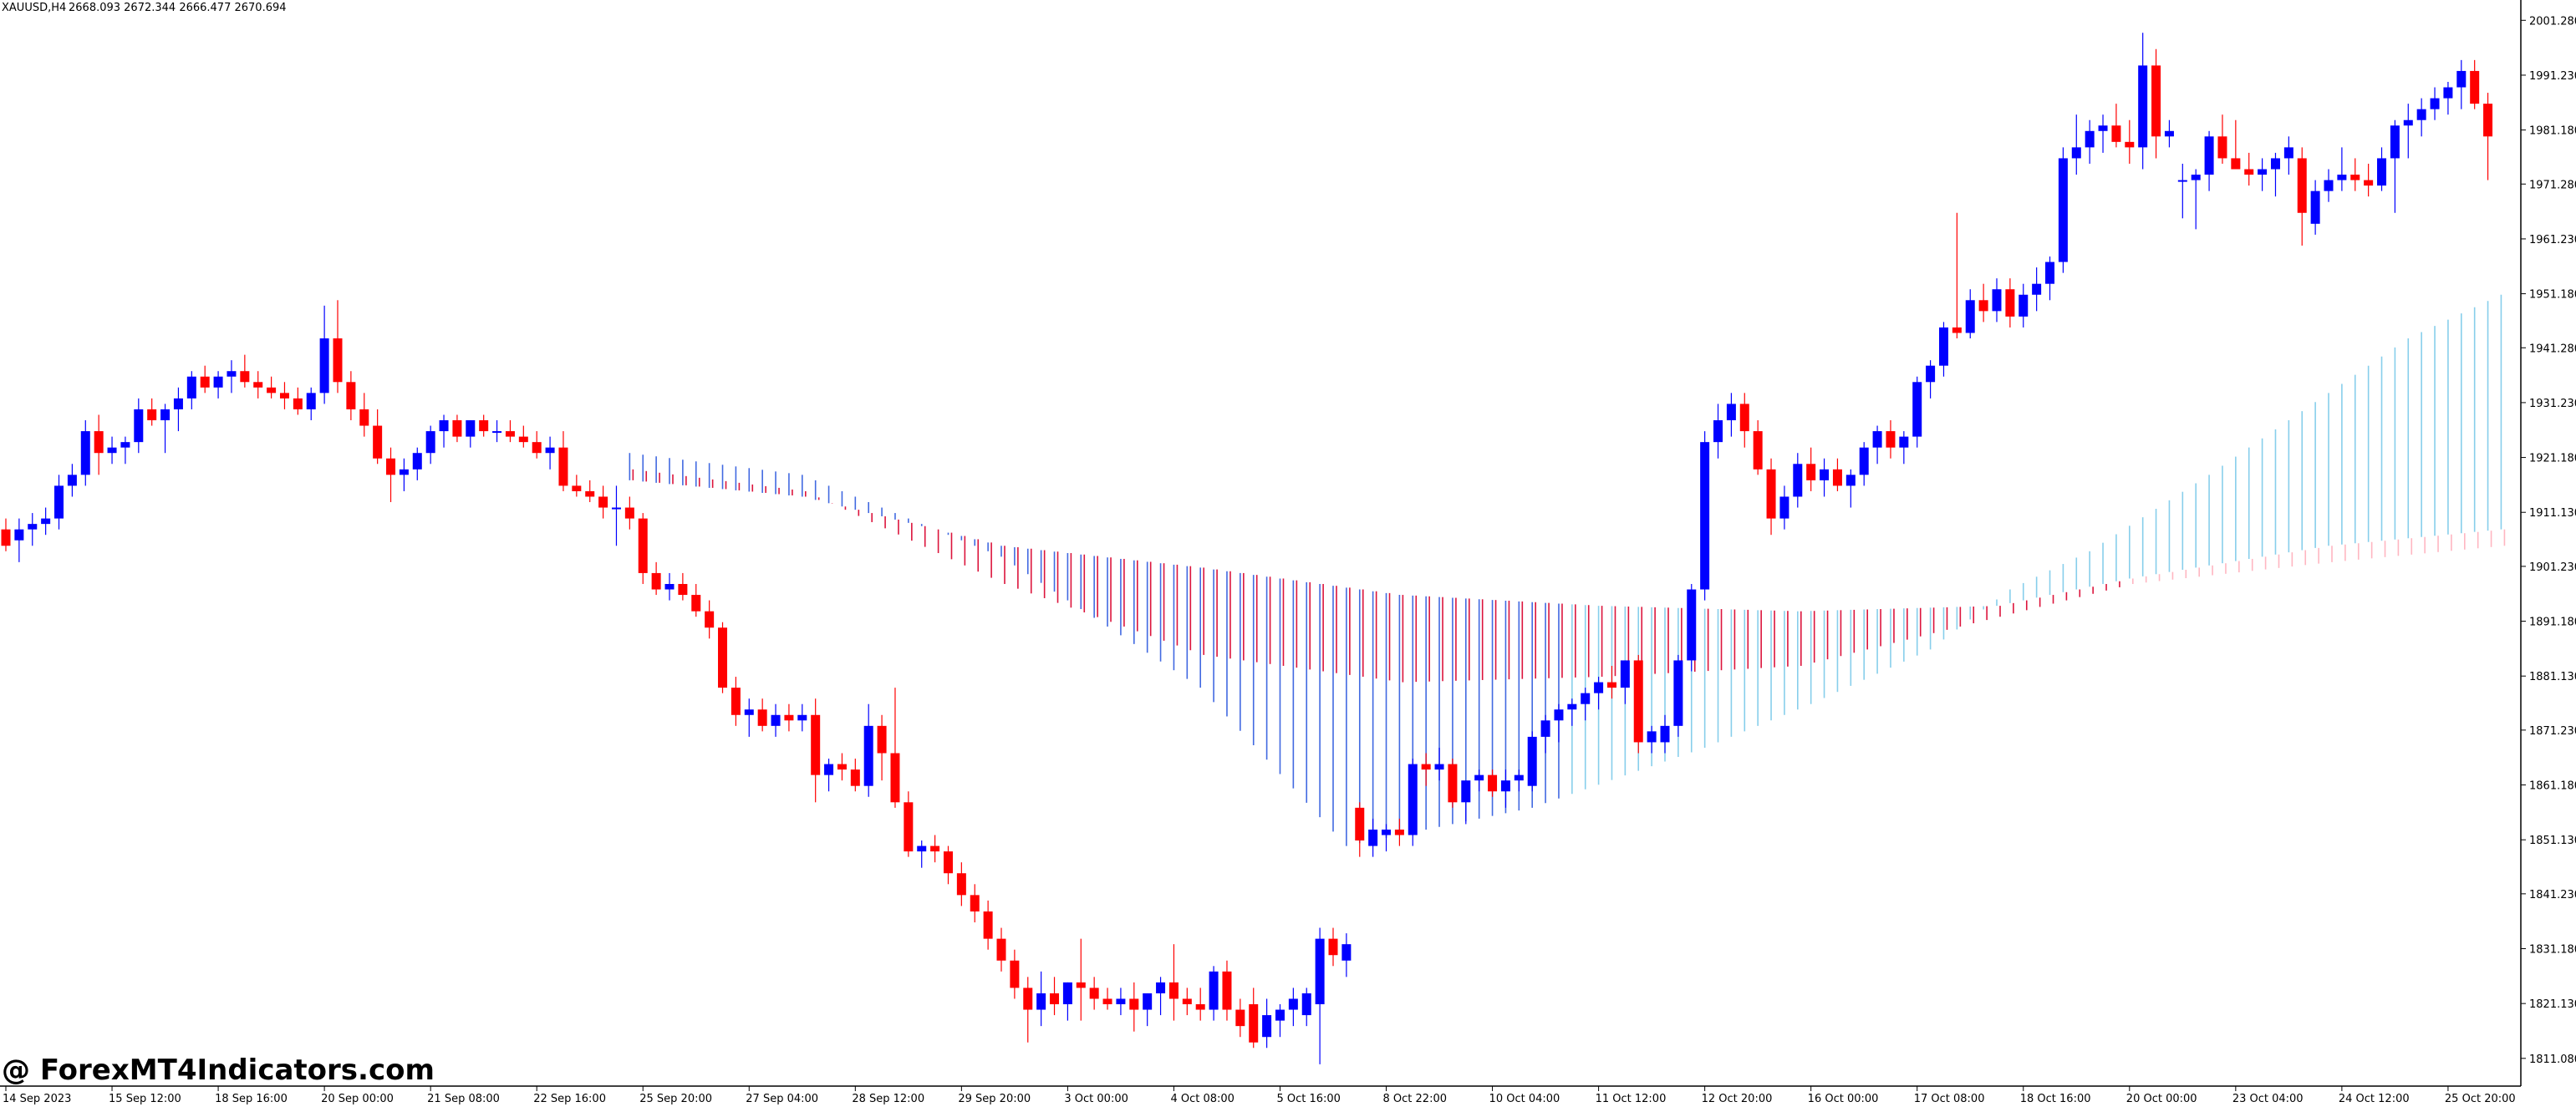 The width and height of the screenshot is (2576, 1112). I want to click on y-tick-label: 1911.130, so click(2552, 513).